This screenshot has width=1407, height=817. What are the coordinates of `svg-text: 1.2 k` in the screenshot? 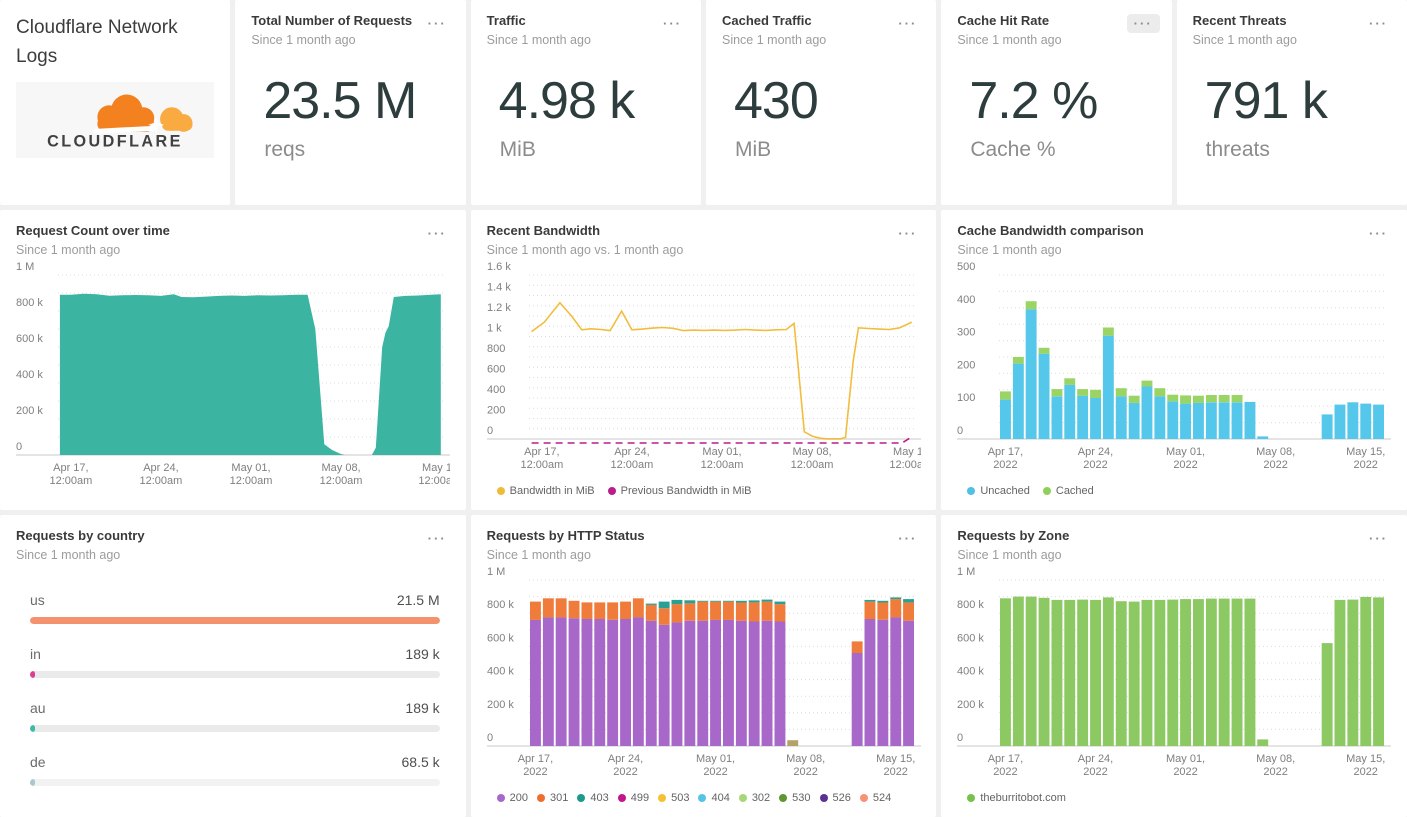 It's located at (499, 308).